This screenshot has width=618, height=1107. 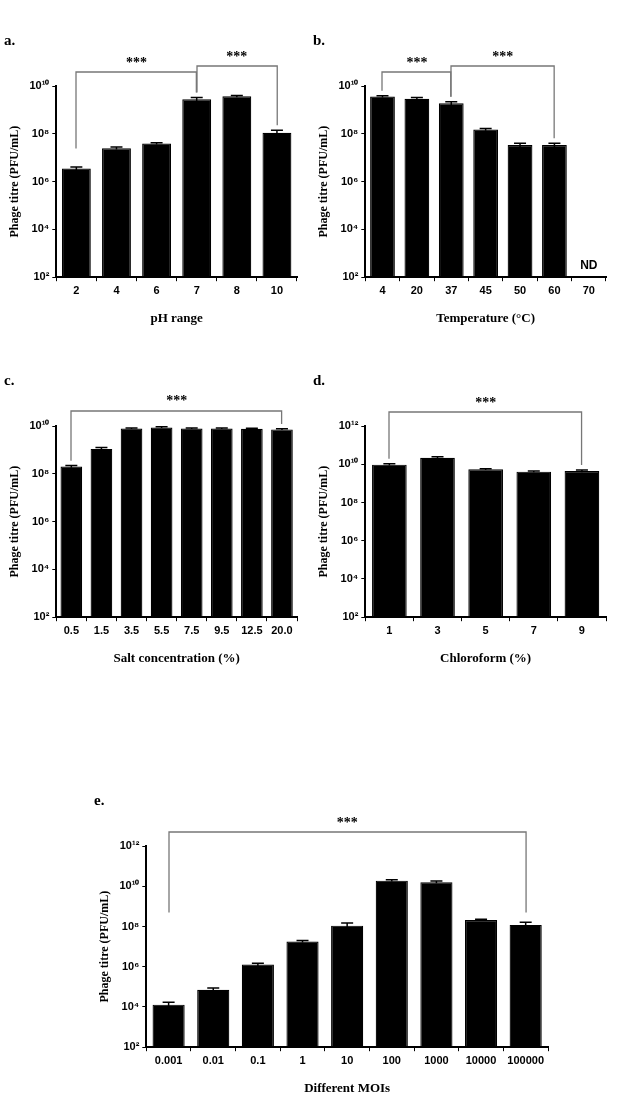 What do you see at coordinates (168, 1059) in the screenshot?
I see `x-tick-label: 0.001` at bounding box center [168, 1059].